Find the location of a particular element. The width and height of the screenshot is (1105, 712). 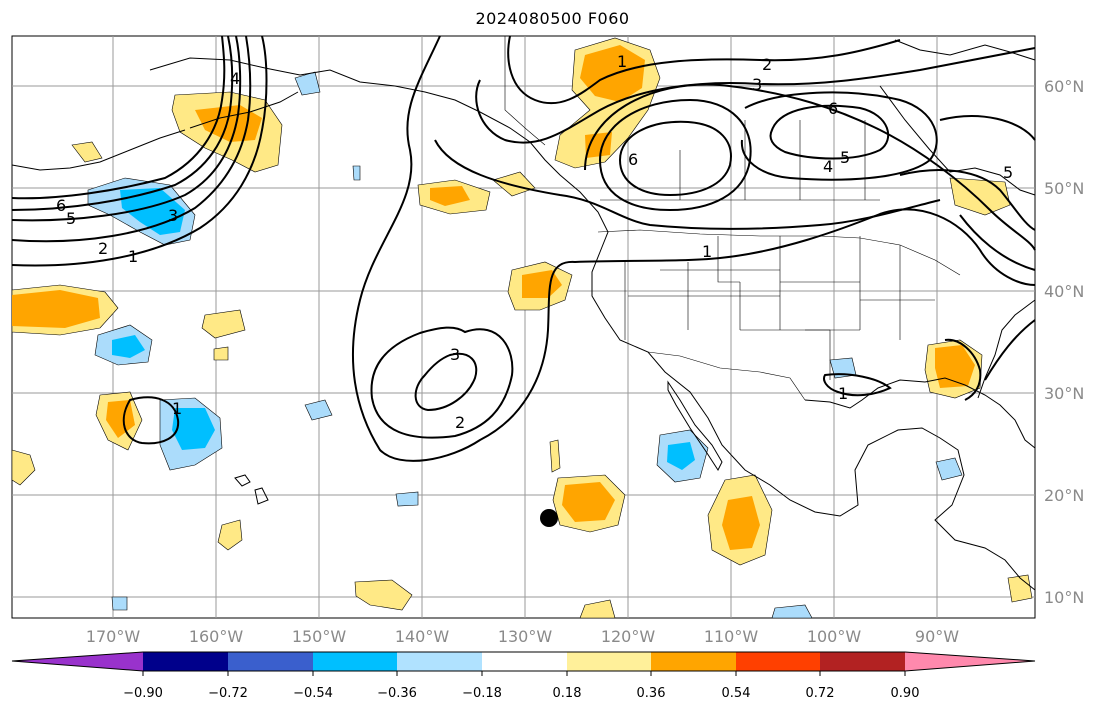

coast-hudson is located at coordinates (957, 140).